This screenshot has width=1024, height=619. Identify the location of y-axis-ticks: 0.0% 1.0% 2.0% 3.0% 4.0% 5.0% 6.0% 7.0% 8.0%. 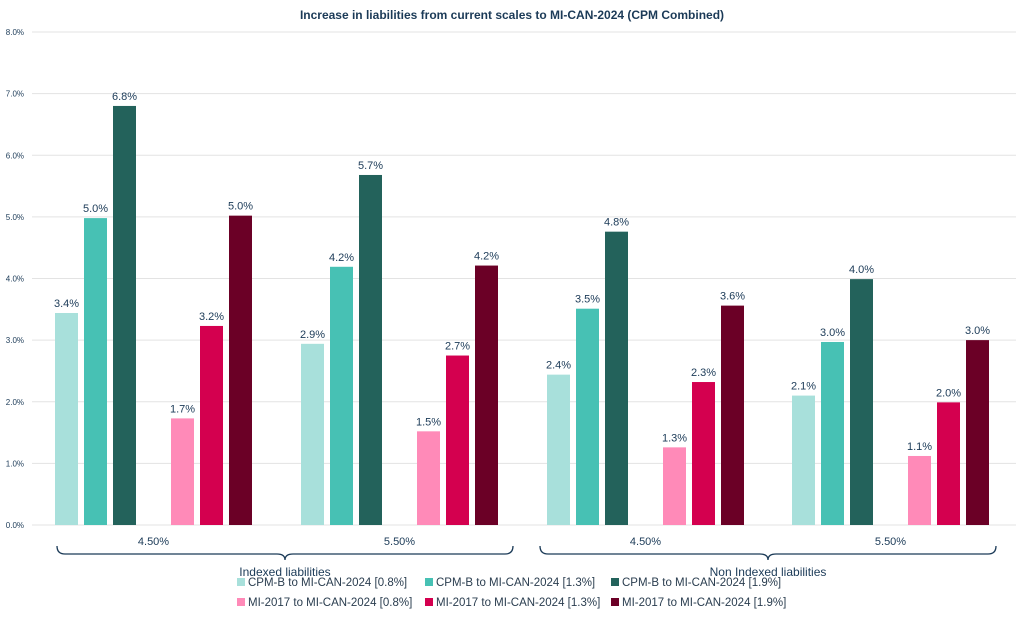
(15, 279).